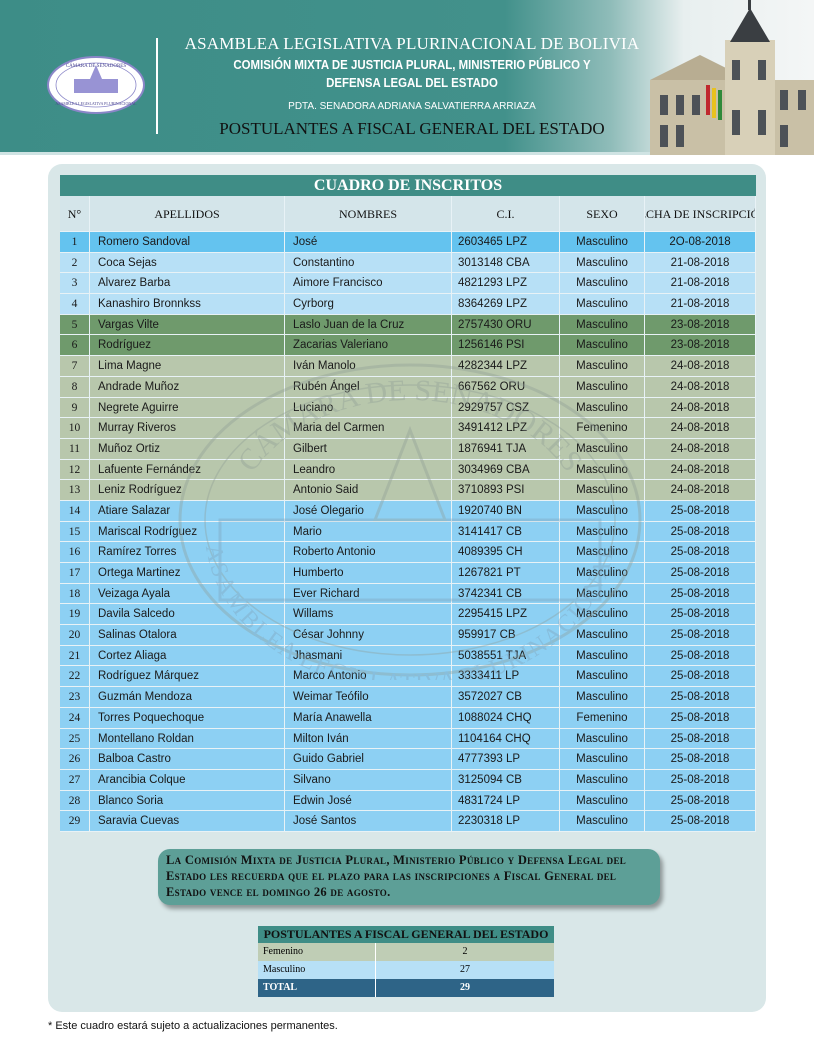  Describe the element at coordinates (368, 283) in the screenshot. I see `cell-names: Aimore Francisco` at that location.